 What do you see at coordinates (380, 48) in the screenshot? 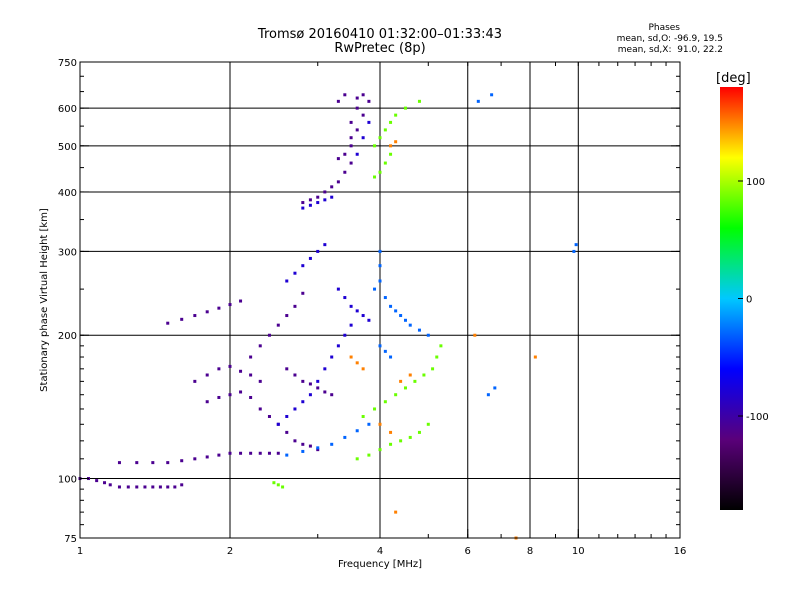
I see `chart-title-line2: RwPretec (8p)` at bounding box center [380, 48].